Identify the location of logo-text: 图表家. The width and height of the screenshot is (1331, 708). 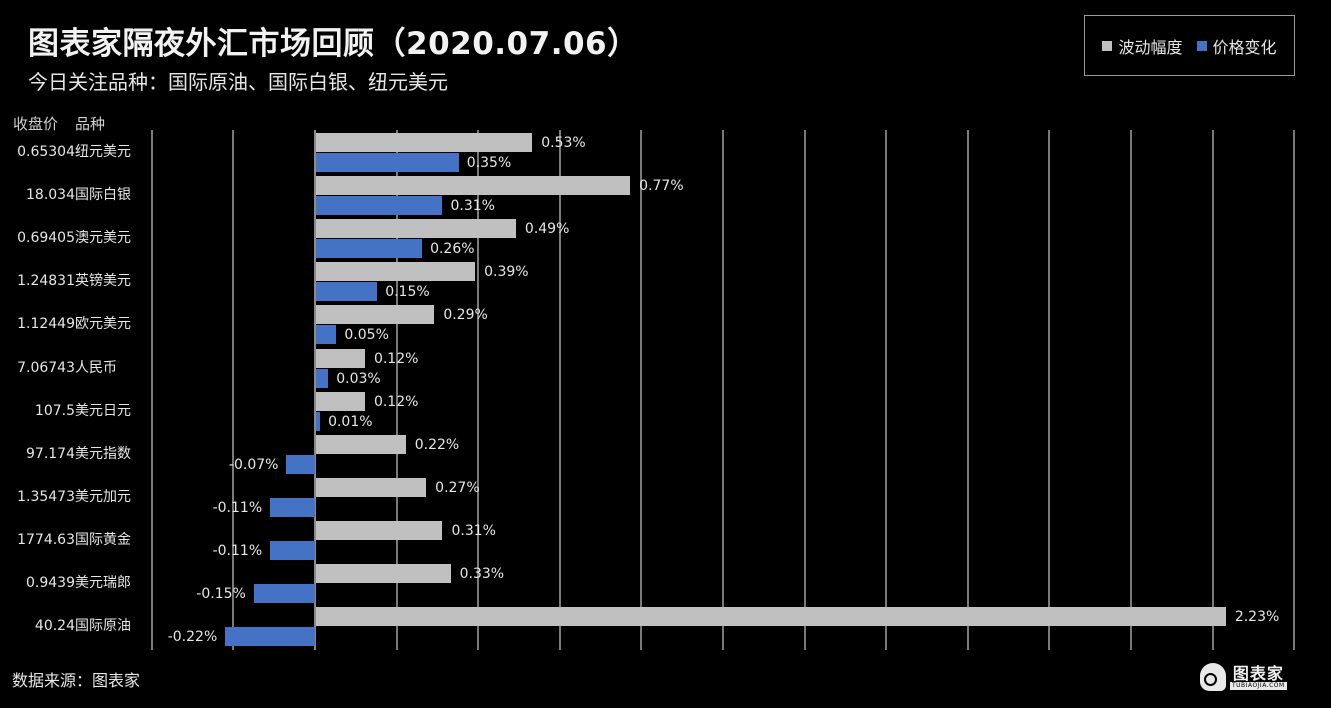
(1258, 673).